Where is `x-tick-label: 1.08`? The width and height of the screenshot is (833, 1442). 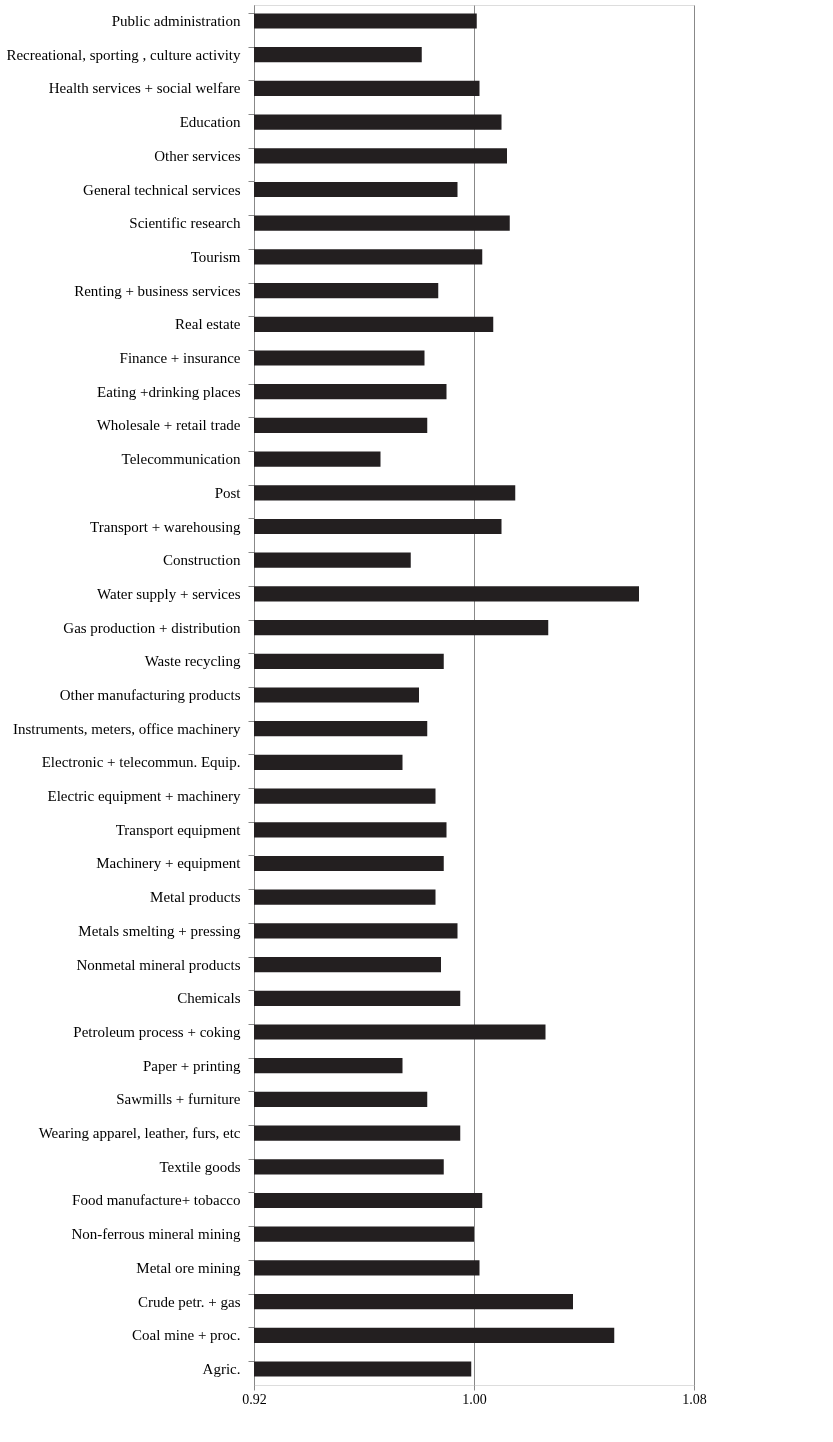 x-tick-label: 1.08 is located at coordinates (694, 1399).